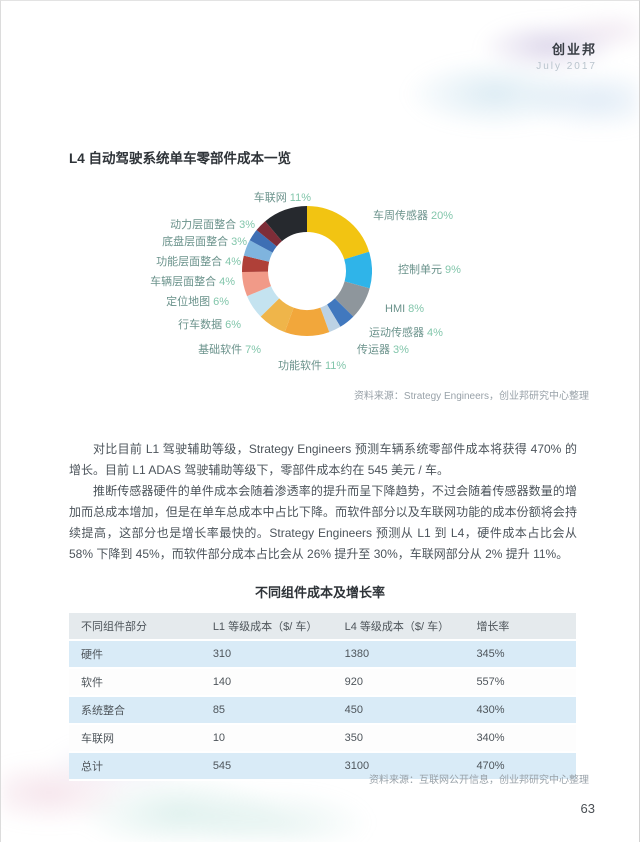 This screenshot has width=640, height=842. I want to click on table-cell: 430%, so click(520, 710).